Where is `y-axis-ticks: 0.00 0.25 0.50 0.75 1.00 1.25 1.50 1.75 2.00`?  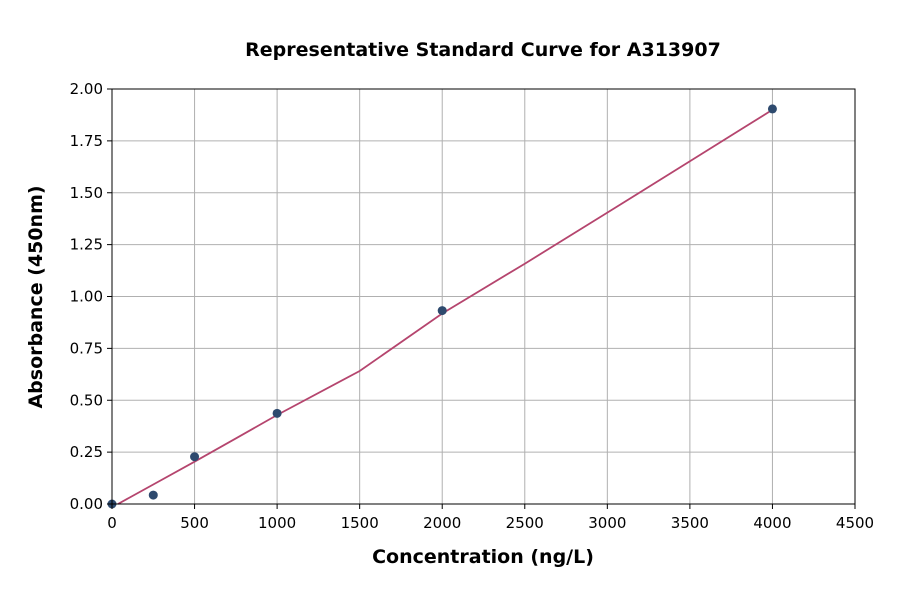 y-axis-ticks: 0.00 0.25 0.50 0.75 1.00 1.25 1.50 1.75 2.00 is located at coordinates (91, 296).